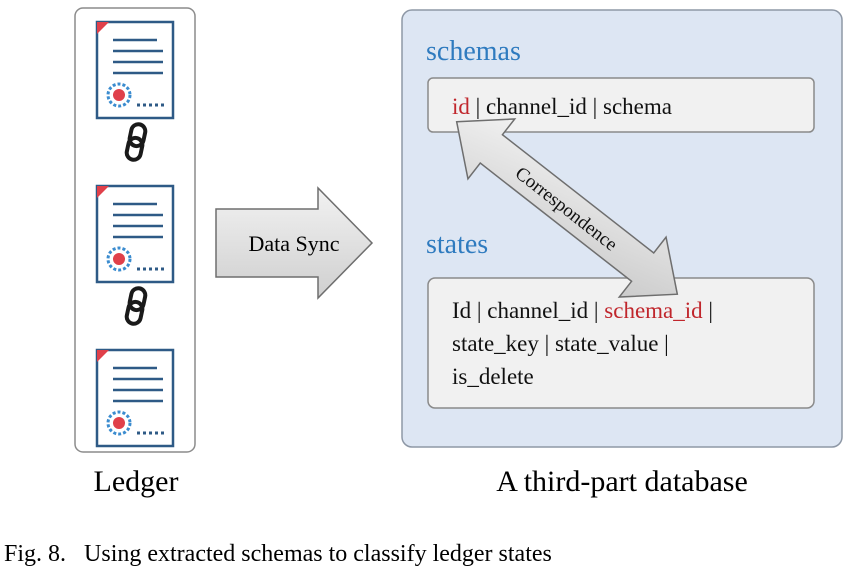 This screenshot has height=575, width=849. What do you see at coordinates (136, 481) in the screenshot?
I see `ledger-label: Ledger` at bounding box center [136, 481].